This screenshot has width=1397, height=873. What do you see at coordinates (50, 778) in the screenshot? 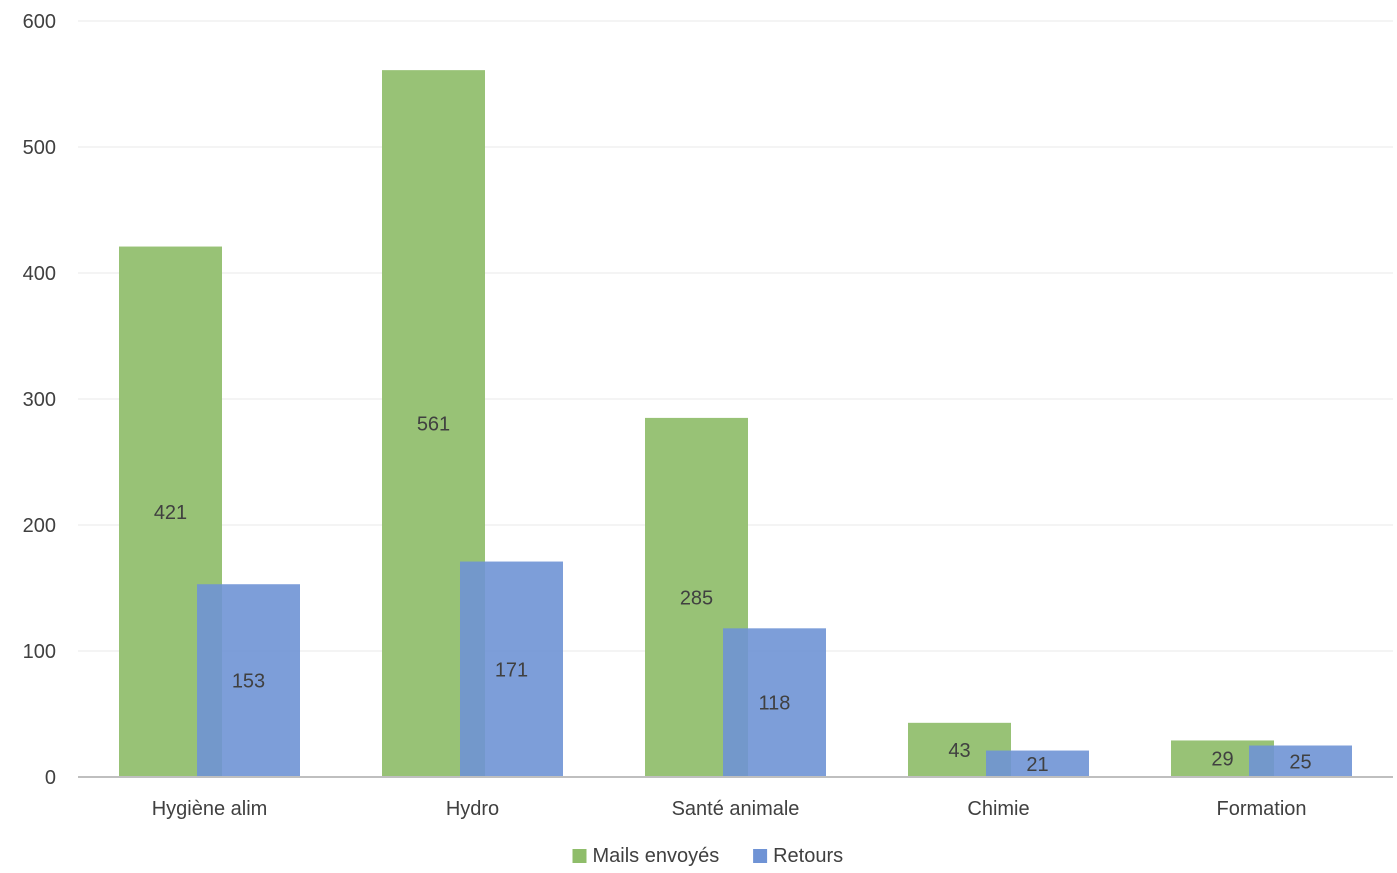
I see `y-tick-label: 0` at bounding box center [50, 778].